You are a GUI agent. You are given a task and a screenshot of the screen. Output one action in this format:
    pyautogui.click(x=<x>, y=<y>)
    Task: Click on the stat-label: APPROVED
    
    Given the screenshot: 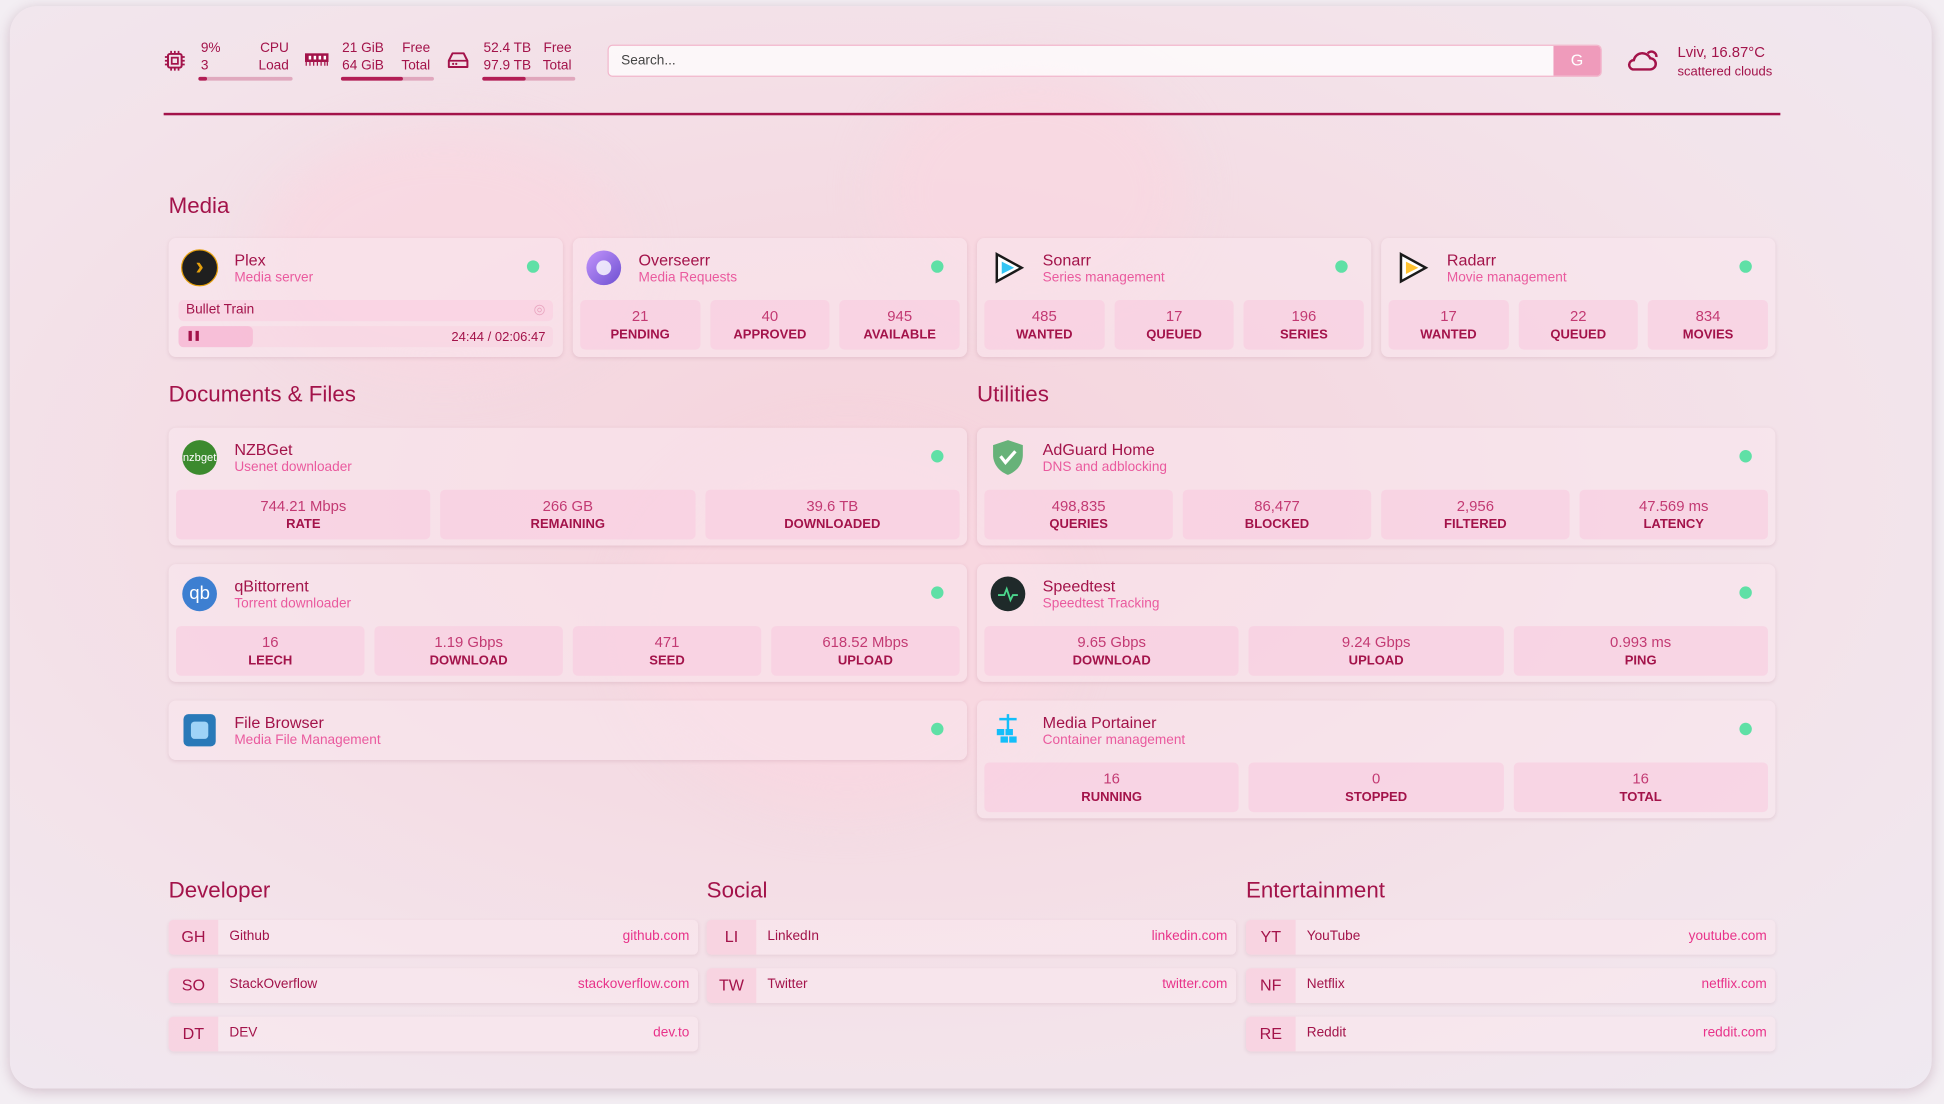 What is the action you would take?
    pyautogui.click(x=770, y=335)
    